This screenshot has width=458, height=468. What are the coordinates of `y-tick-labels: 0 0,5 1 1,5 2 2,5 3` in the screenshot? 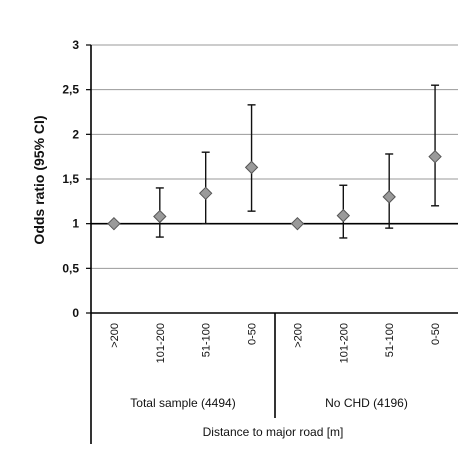 It's located at (70, 179).